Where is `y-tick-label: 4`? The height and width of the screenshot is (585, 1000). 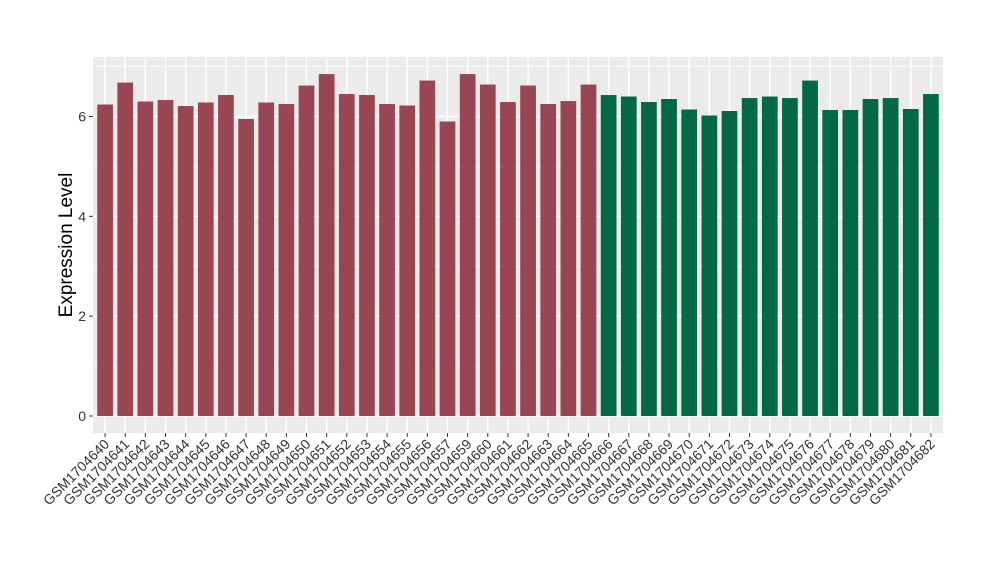
y-tick-label: 4 is located at coordinates (82, 216).